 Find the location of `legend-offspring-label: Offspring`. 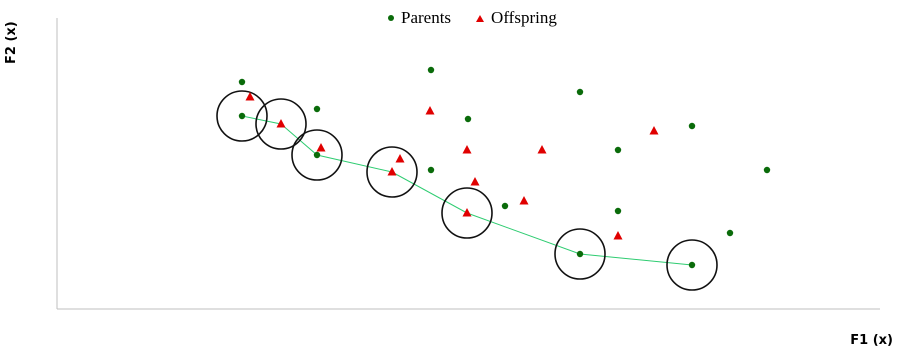

legend-offspring-label: Offspring is located at coordinates (524, 17).